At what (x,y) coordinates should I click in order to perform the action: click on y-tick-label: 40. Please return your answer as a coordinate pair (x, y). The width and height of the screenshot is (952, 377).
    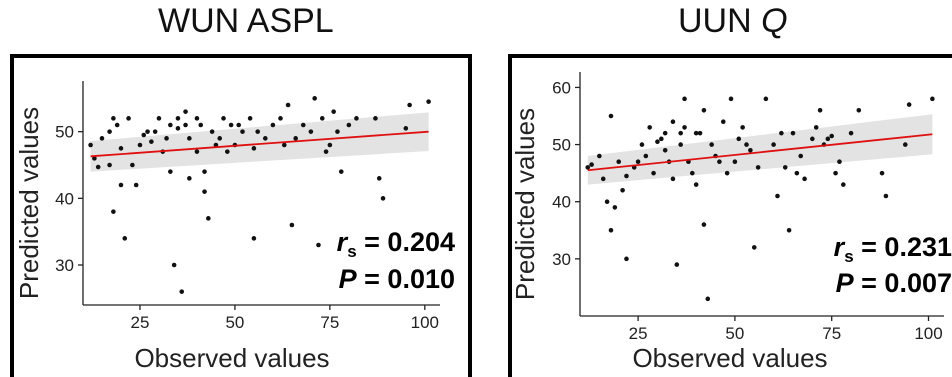
    Looking at the image, I should click on (64, 198).